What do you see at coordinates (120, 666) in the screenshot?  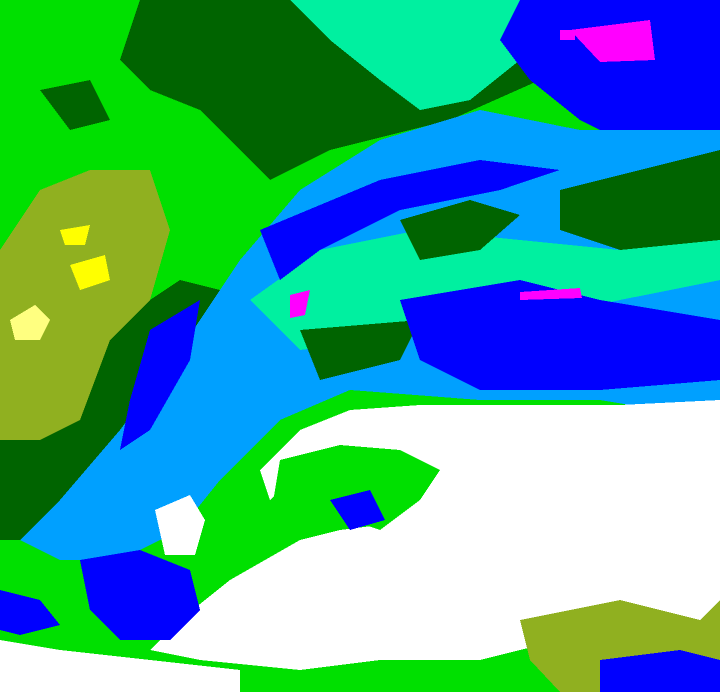 I see `region-white-bottom` at bounding box center [120, 666].